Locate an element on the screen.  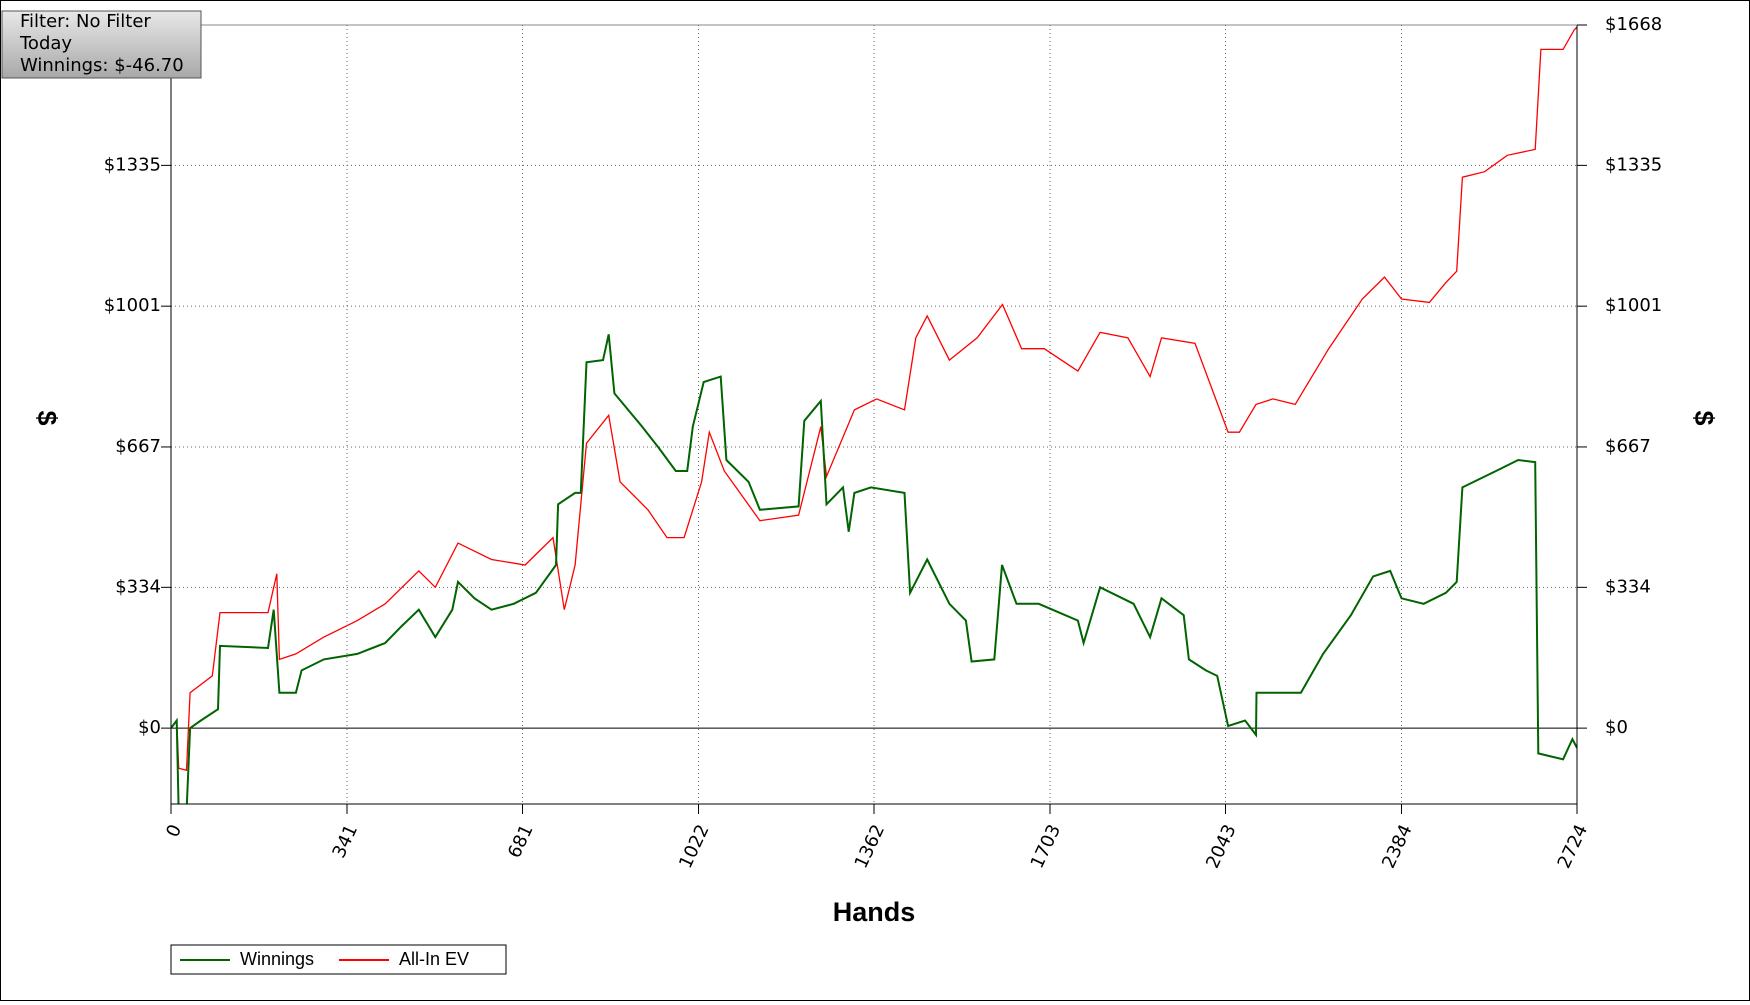
y2-axis-label: $ is located at coordinates (1704, 417).